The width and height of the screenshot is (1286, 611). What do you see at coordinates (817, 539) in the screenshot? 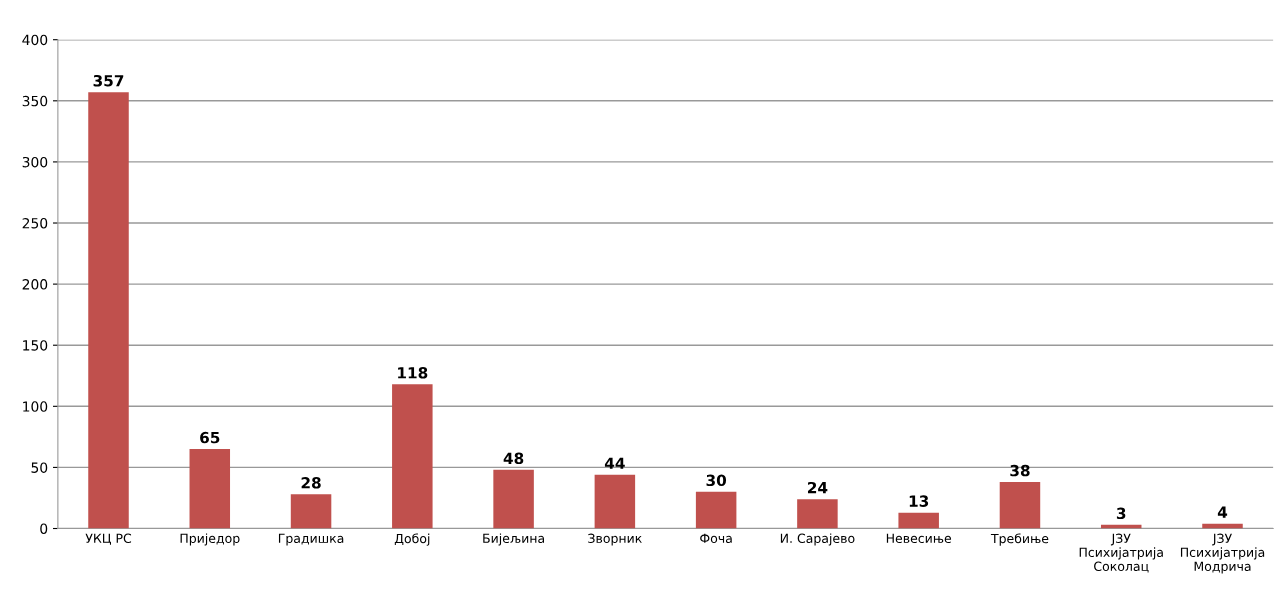
I see `x-tick-label: И. Сарајево` at bounding box center [817, 539].